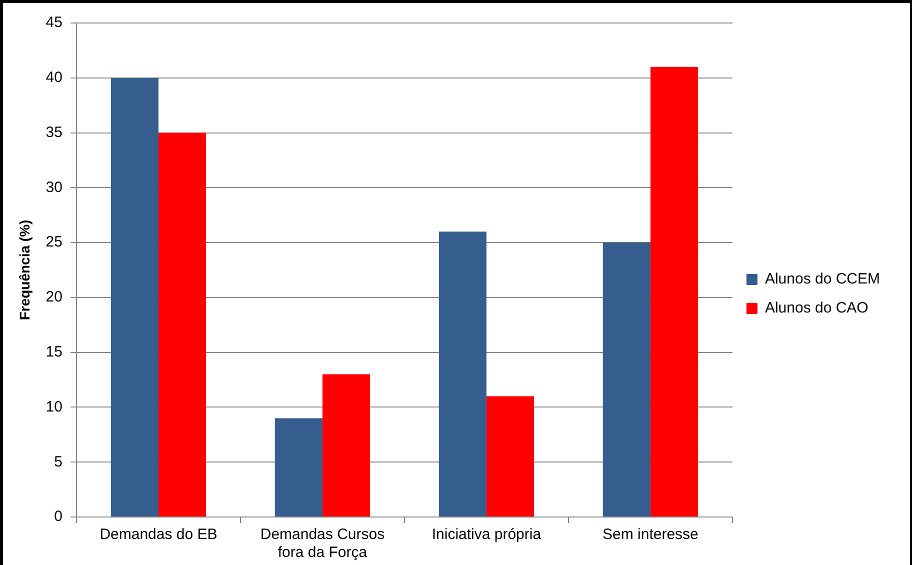  I want to click on y-tick-label: 25, so click(54, 242).